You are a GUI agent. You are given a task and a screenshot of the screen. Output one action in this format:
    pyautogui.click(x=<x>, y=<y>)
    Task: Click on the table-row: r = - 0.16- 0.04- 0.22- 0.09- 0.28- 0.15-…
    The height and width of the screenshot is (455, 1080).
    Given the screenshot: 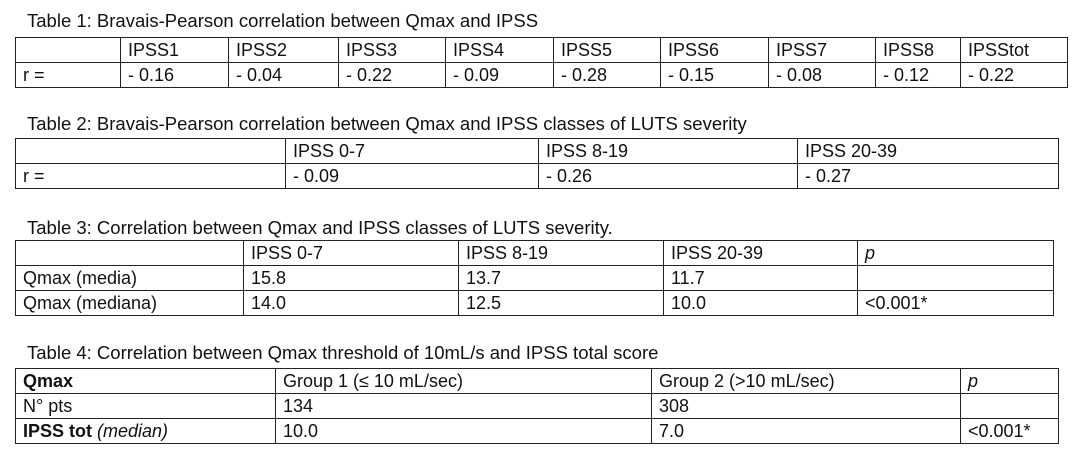 What is the action you would take?
    pyautogui.click(x=541, y=75)
    